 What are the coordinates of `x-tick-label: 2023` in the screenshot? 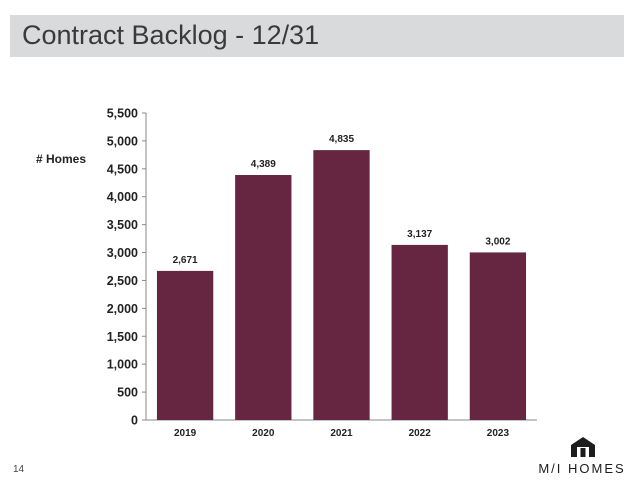 It's located at (498, 433).